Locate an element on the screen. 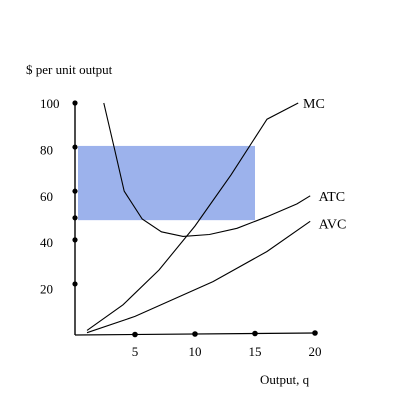 This screenshot has height=400, width=400. y-tick-label: 80 is located at coordinates (46, 149).